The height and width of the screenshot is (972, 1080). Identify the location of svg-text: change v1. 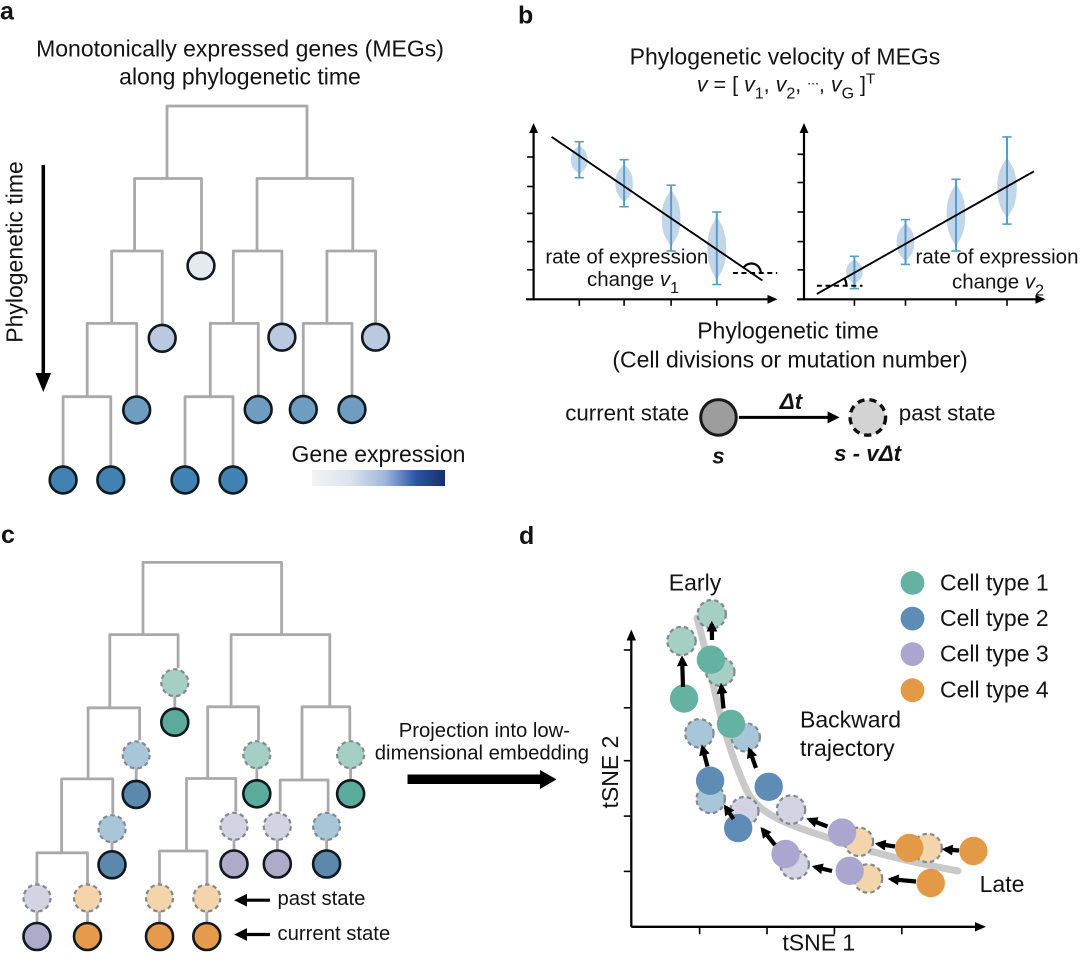
(633, 282).